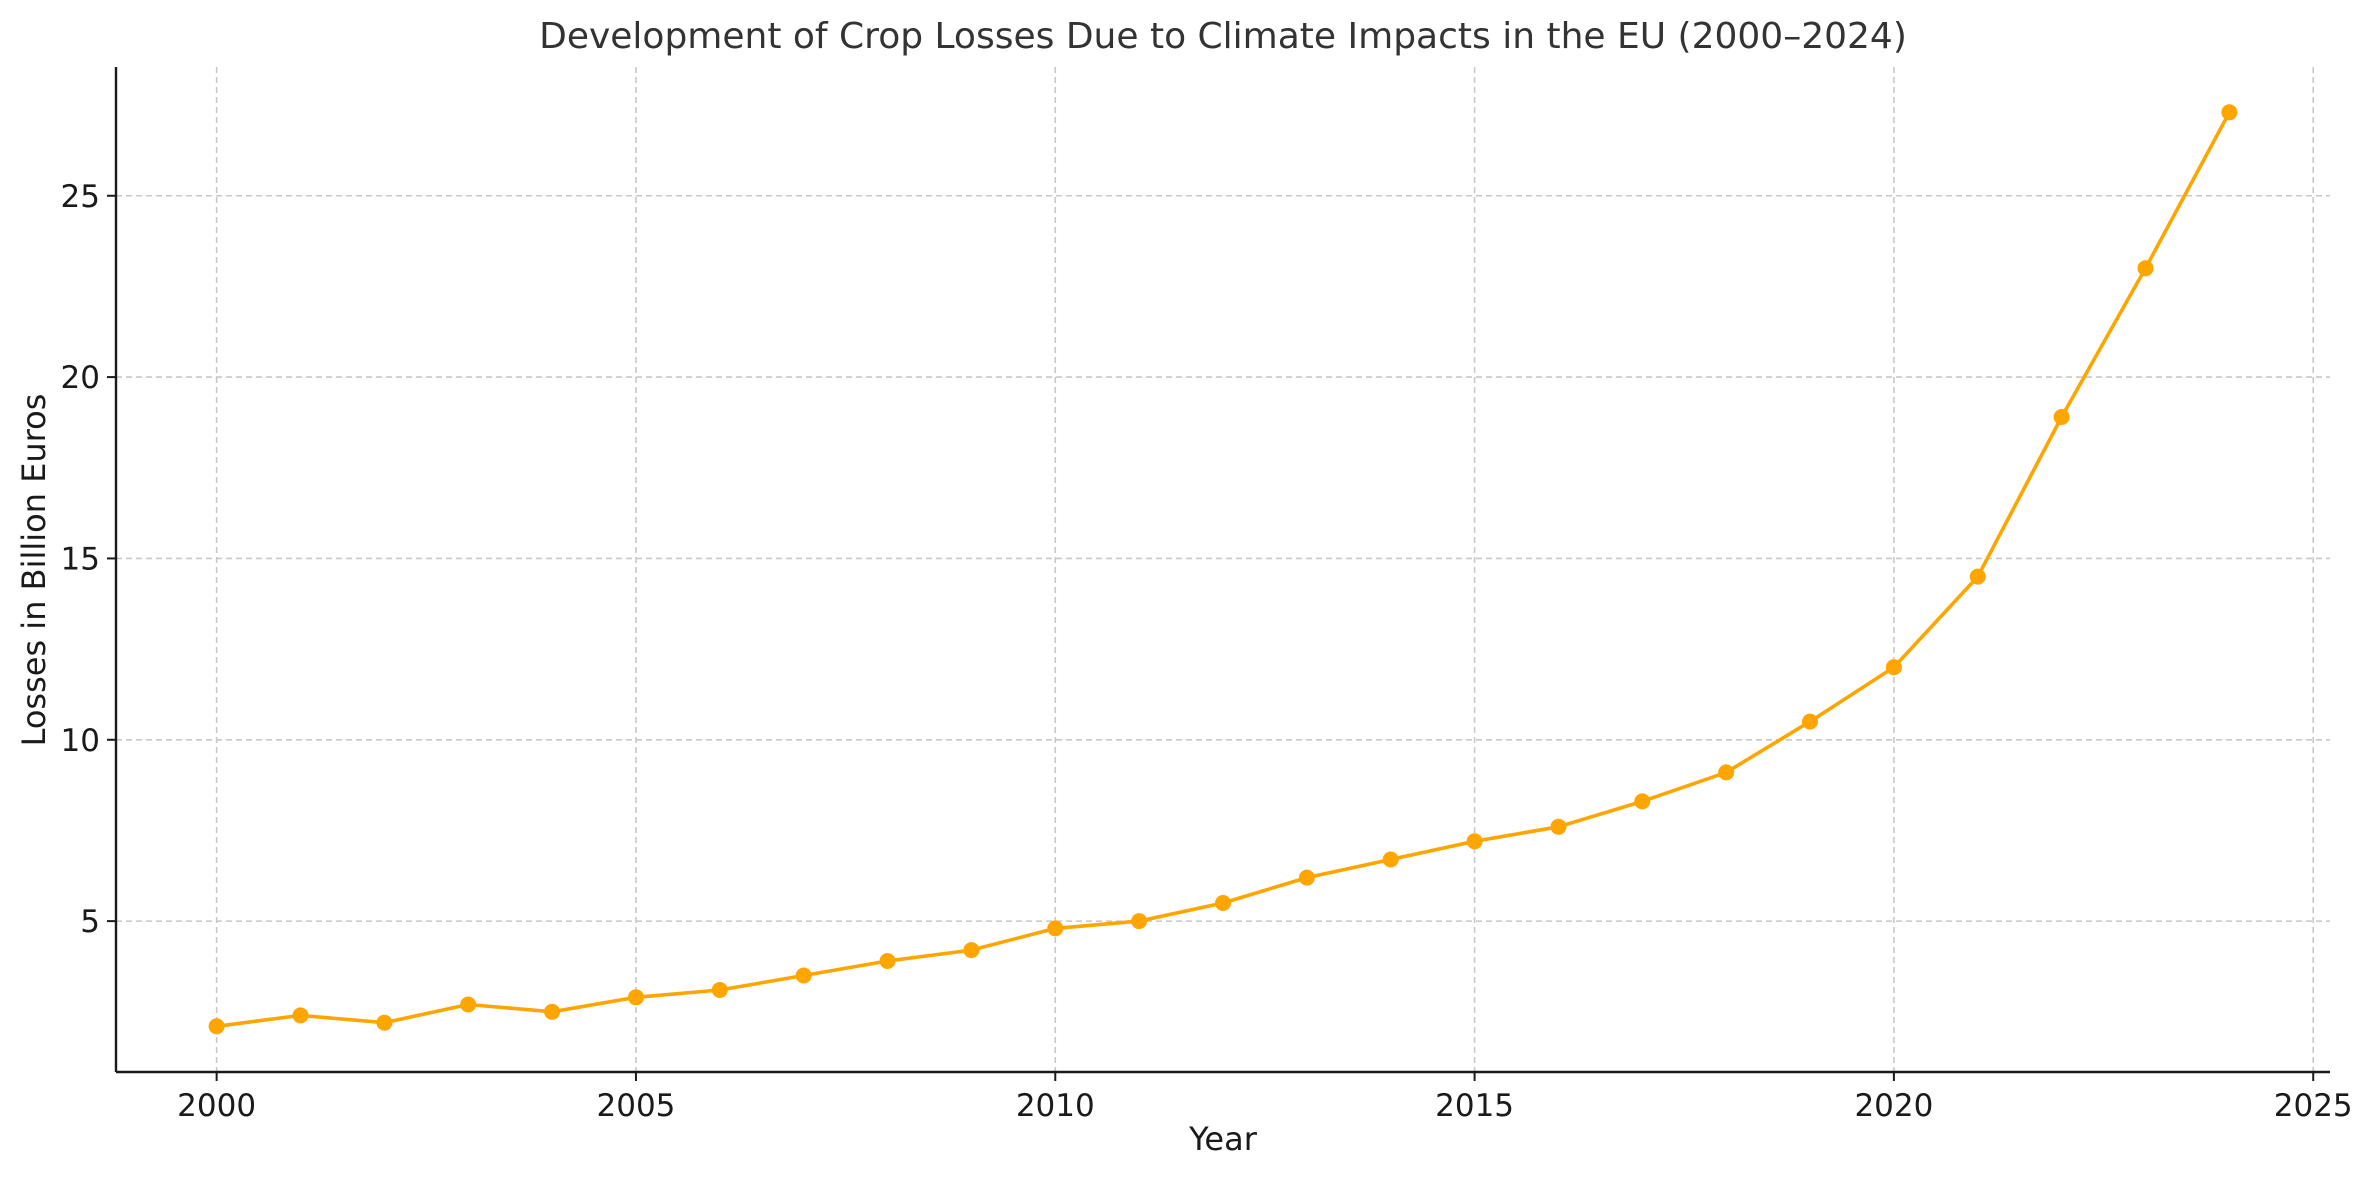 The width and height of the screenshot is (2377, 1180). Describe the element at coordinates (1055, 1106) in the screenshot. I see `x-tick-label: 2010` at that location.